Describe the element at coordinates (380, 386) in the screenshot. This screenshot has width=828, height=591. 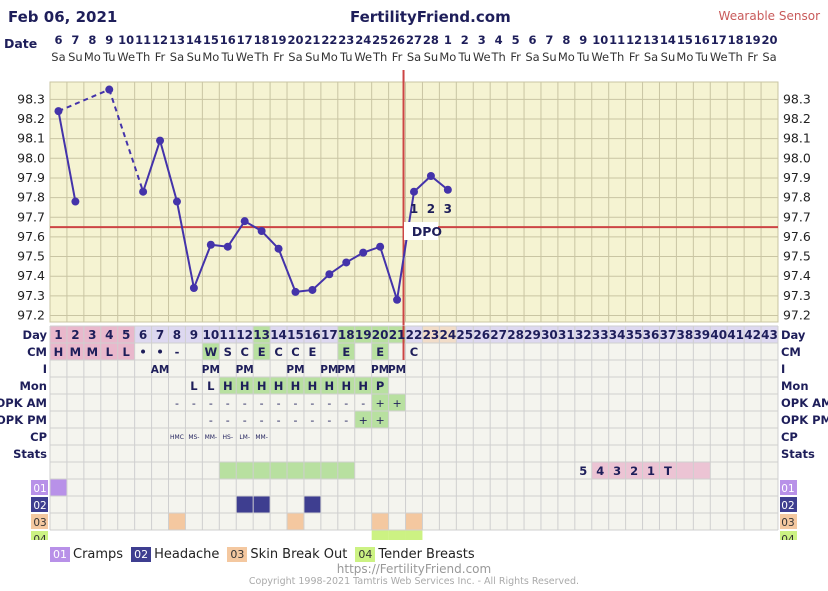
I see `cell-mon: P` at that location.